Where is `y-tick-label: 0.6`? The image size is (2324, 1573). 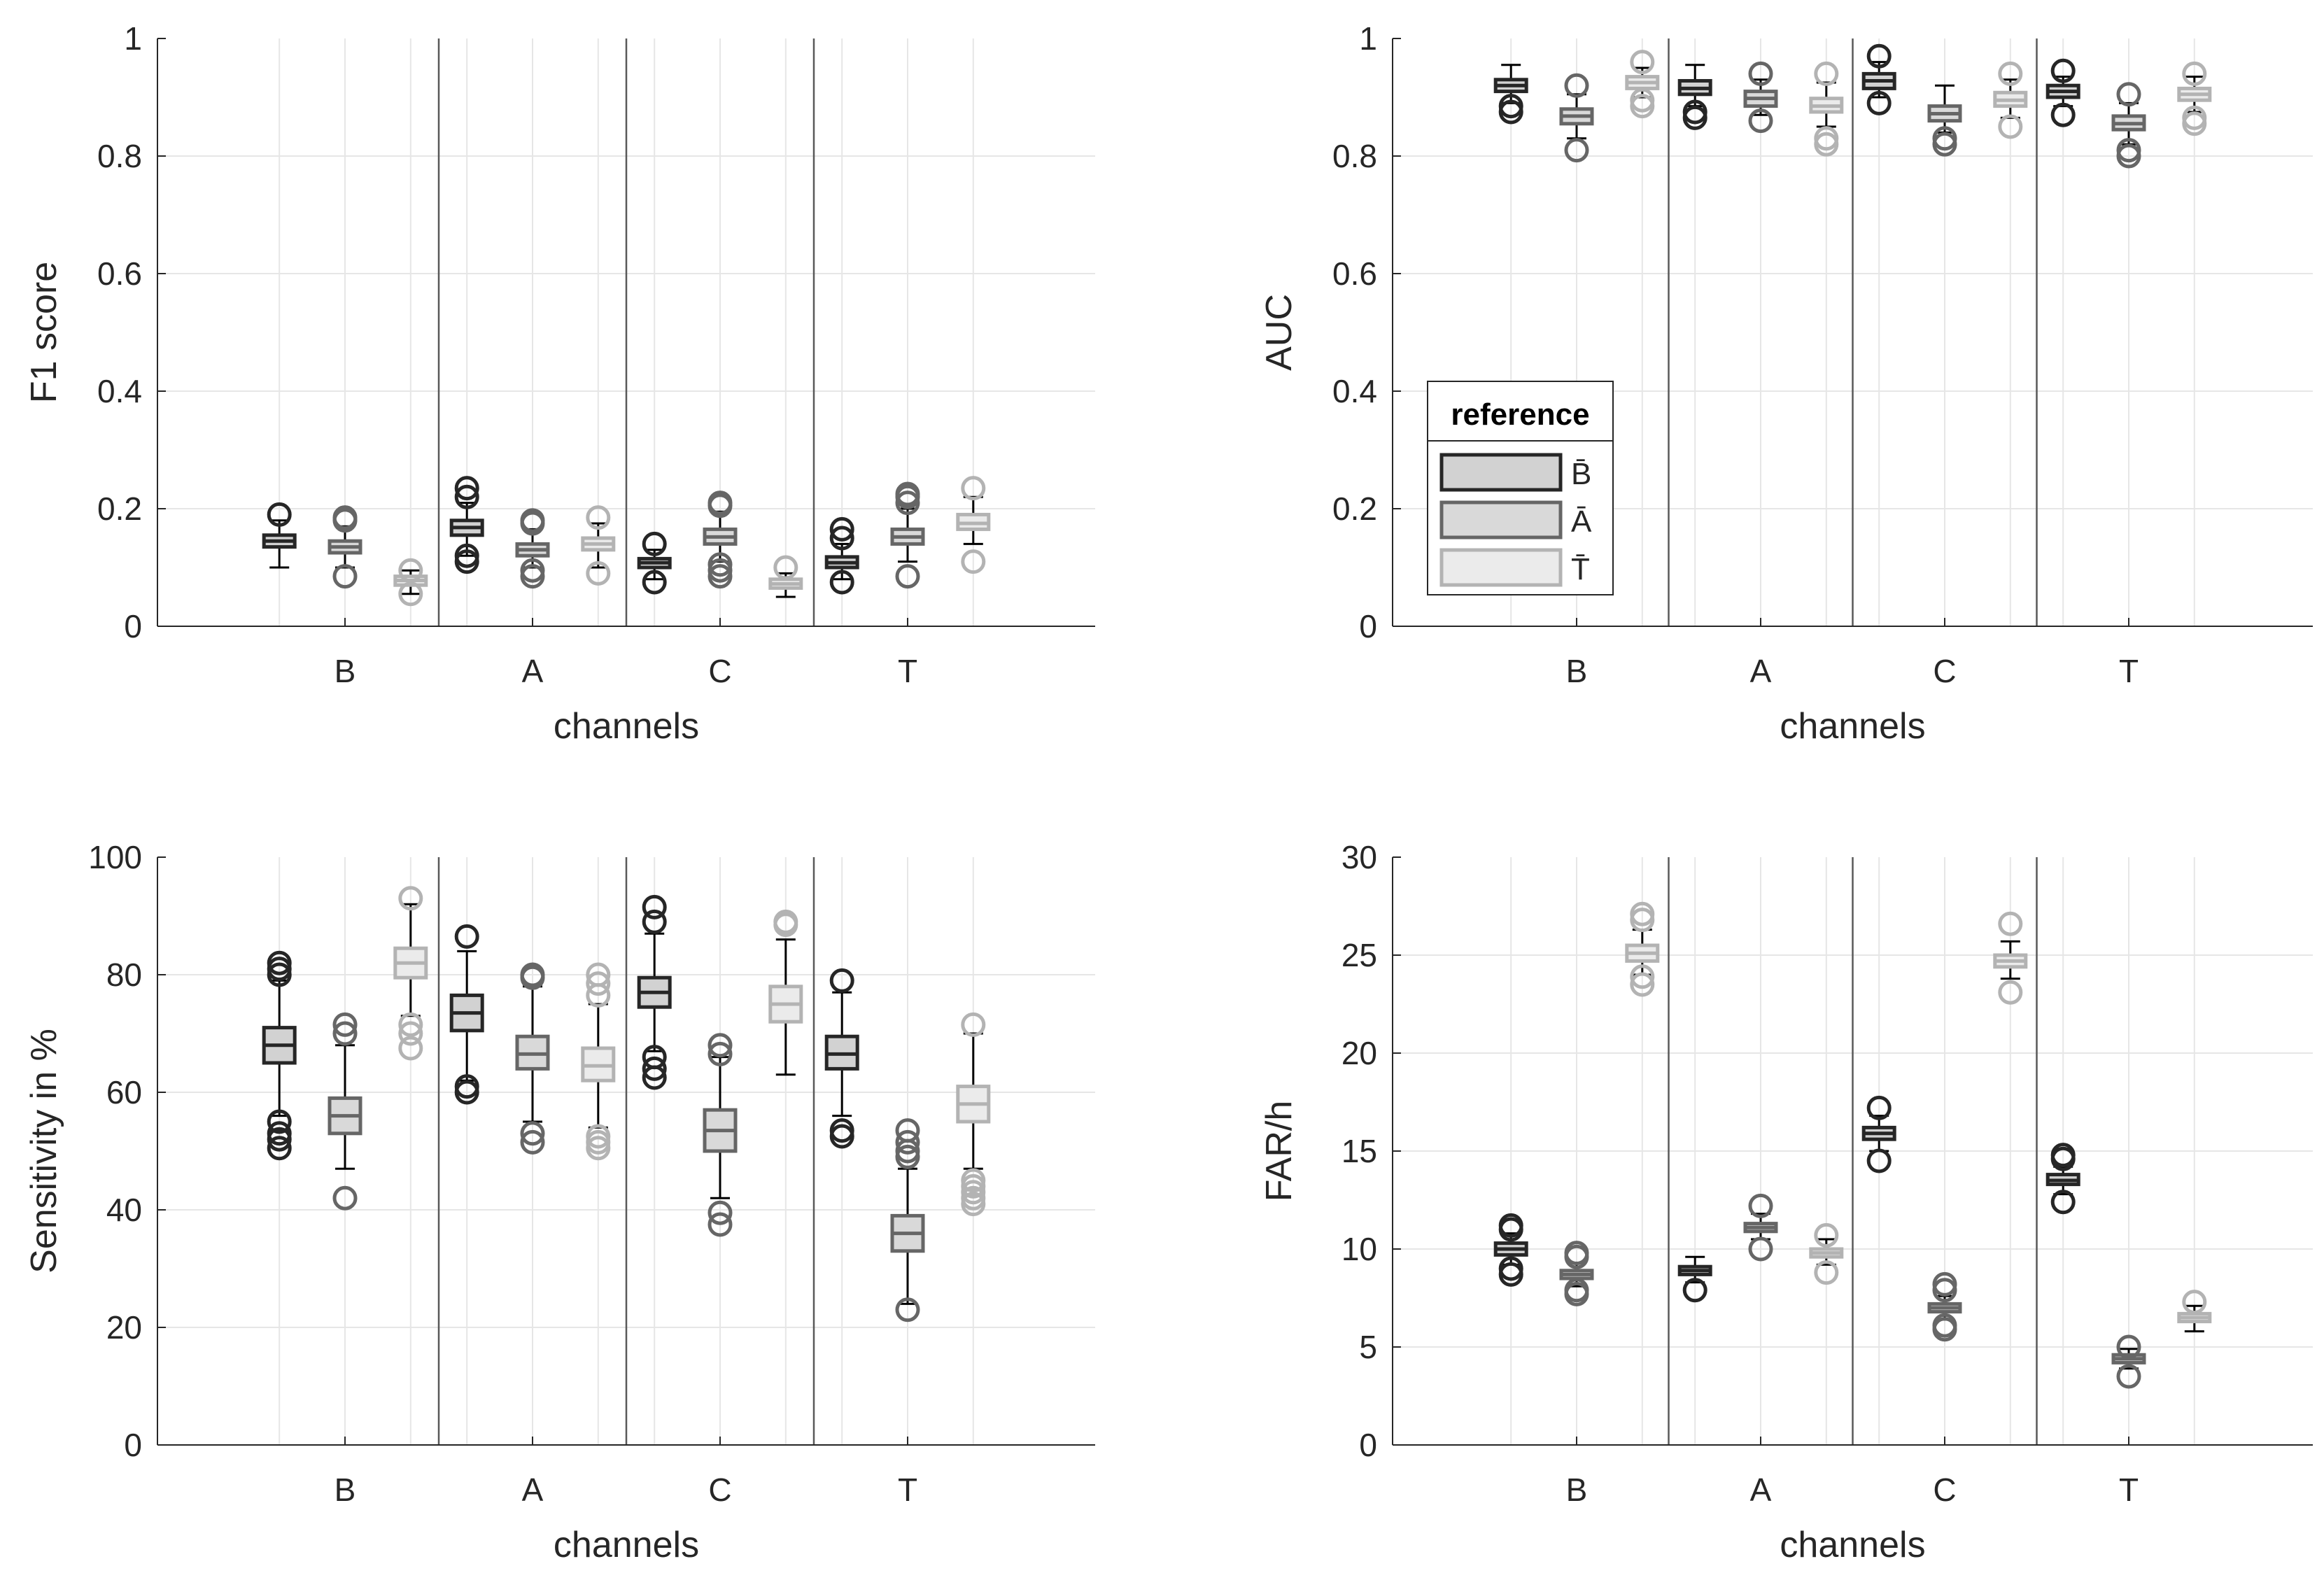 y-tick-label: 0.6 is located at coordinates (1354, 273).